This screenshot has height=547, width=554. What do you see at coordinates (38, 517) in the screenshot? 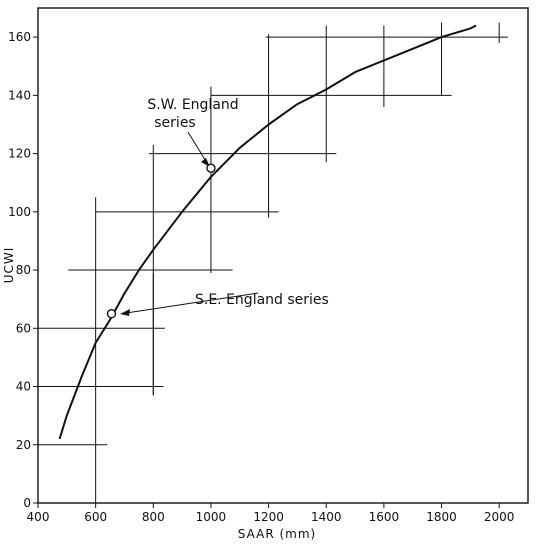
I see `x-tick-label: 400` at bounding box center [38, 517].